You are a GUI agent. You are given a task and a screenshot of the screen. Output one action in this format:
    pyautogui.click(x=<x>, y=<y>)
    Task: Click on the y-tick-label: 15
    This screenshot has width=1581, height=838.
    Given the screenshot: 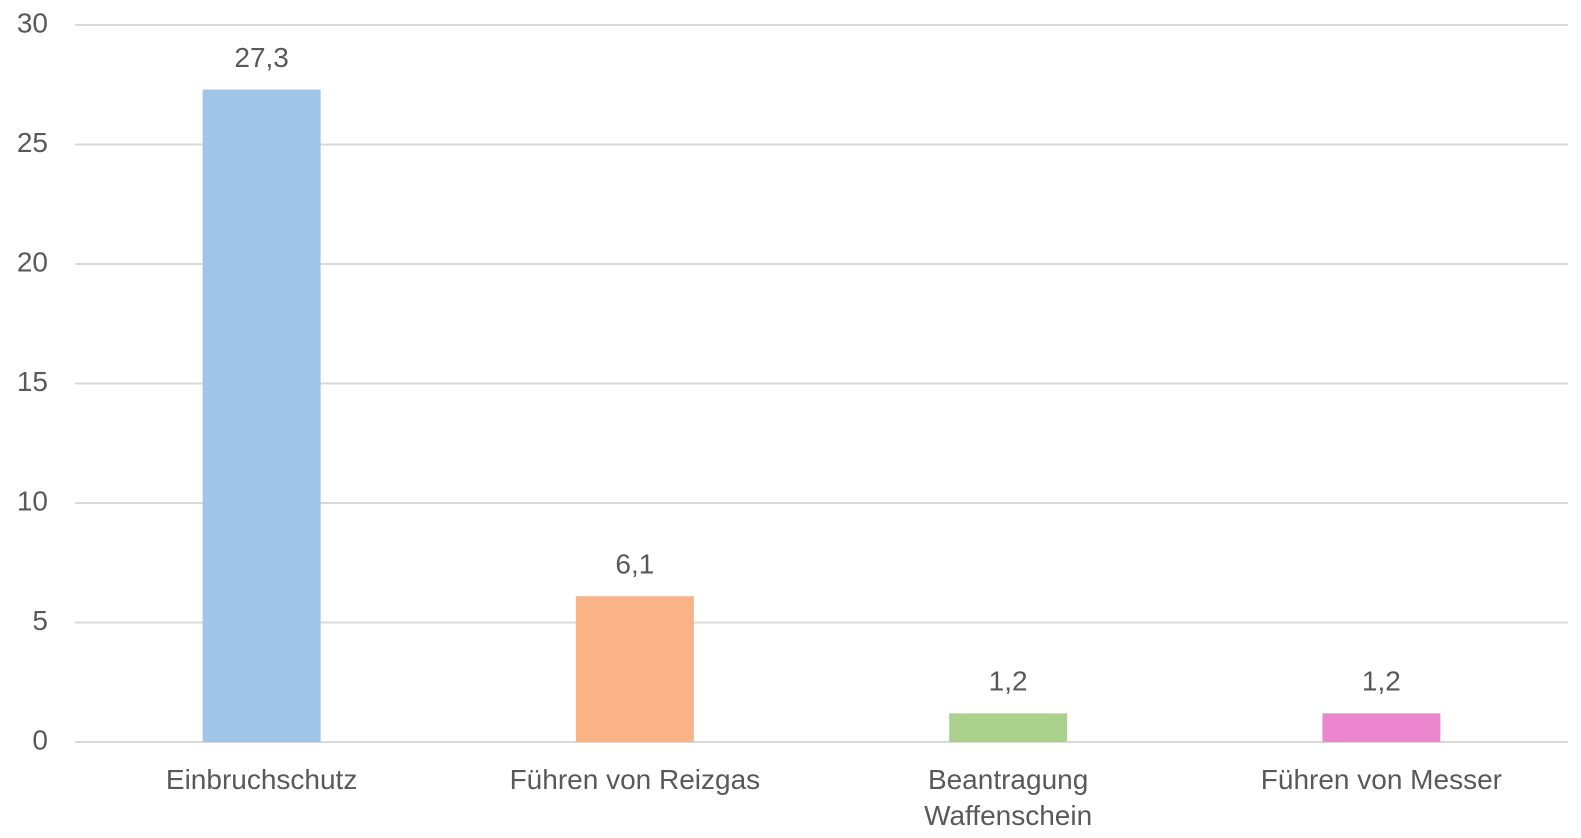 What is the action you would take?
    pyautogui.click(x=32, y=381)
    